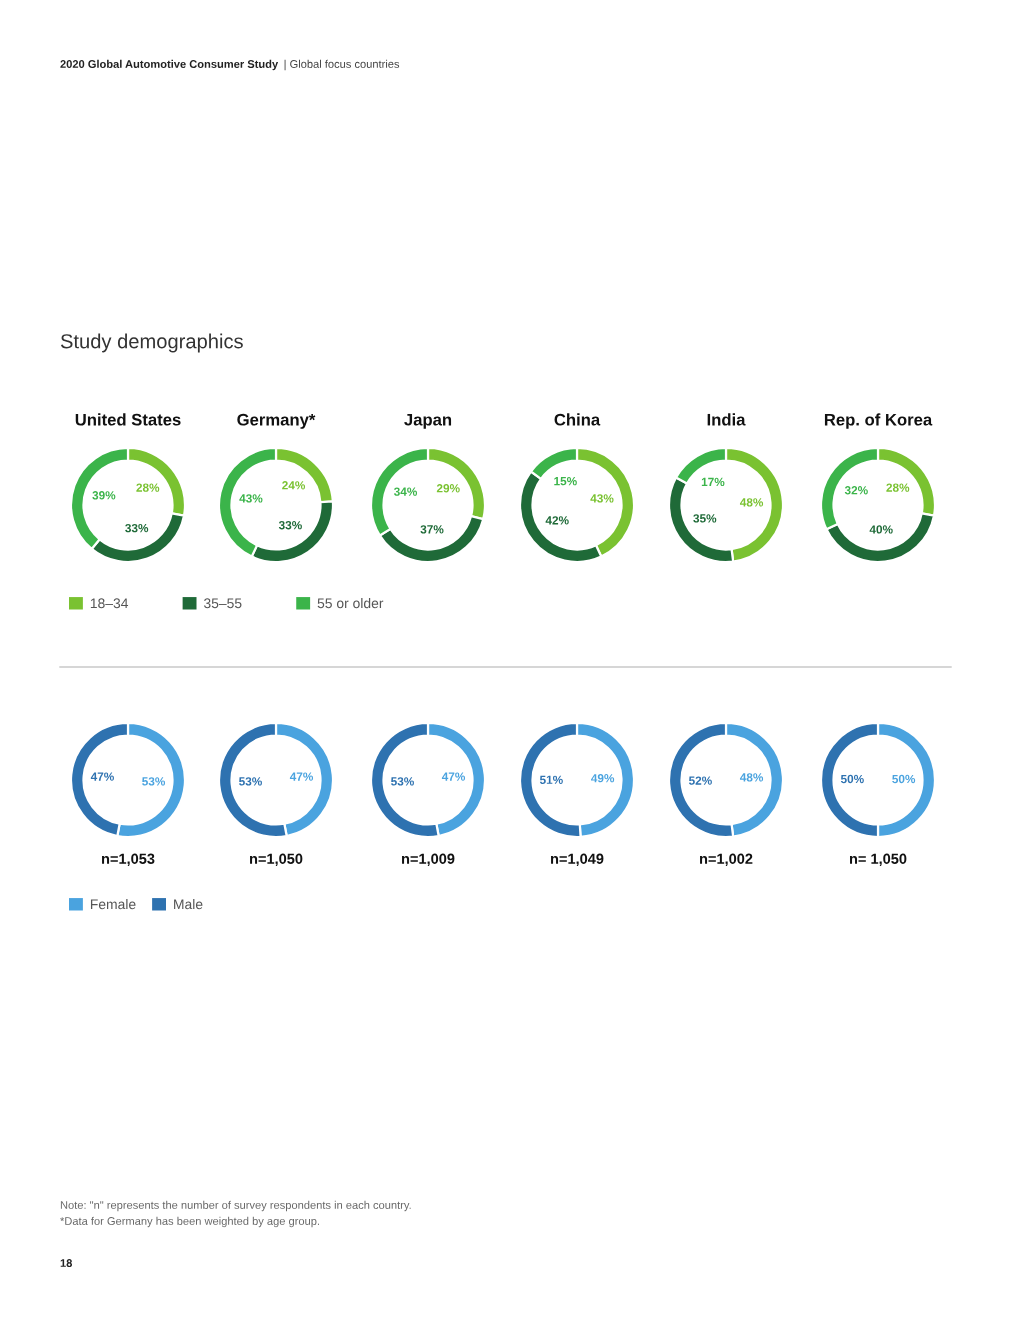 The height and width of the screenshot is (1320, 1020). I want to click on text: Study demographics, so click(151, 343).